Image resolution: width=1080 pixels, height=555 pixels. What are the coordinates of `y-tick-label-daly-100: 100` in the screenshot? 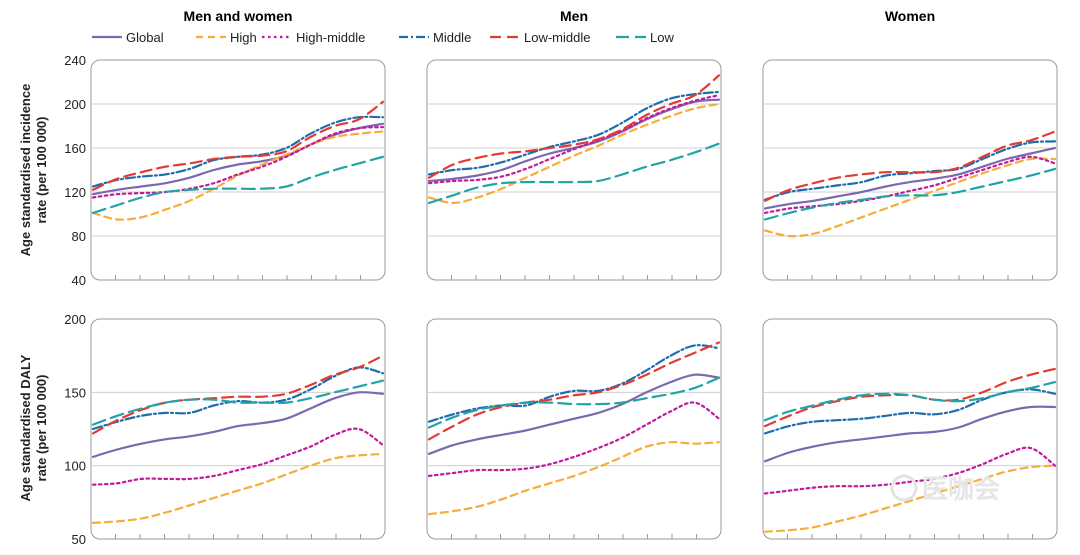 It's located at (75, 466).